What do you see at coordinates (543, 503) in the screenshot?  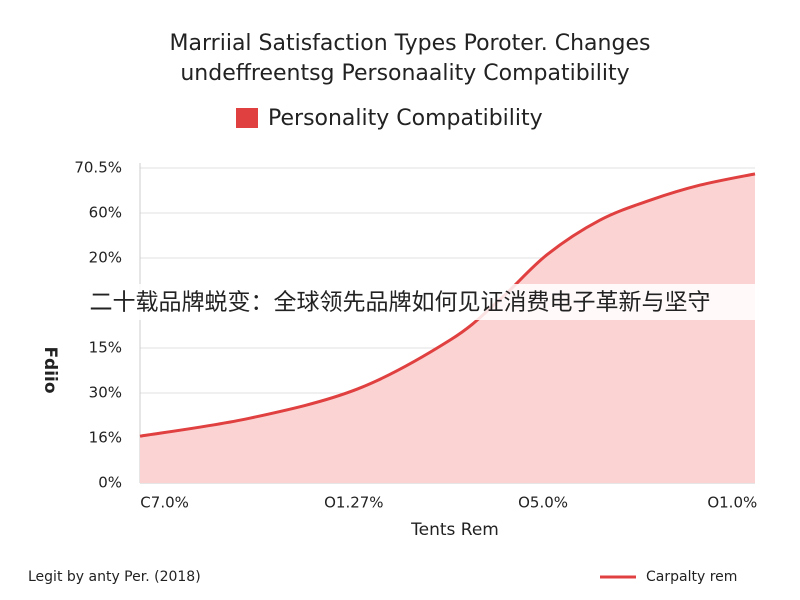 I see `x-tick-label: O5.0%` at bounding box center [543, 503].